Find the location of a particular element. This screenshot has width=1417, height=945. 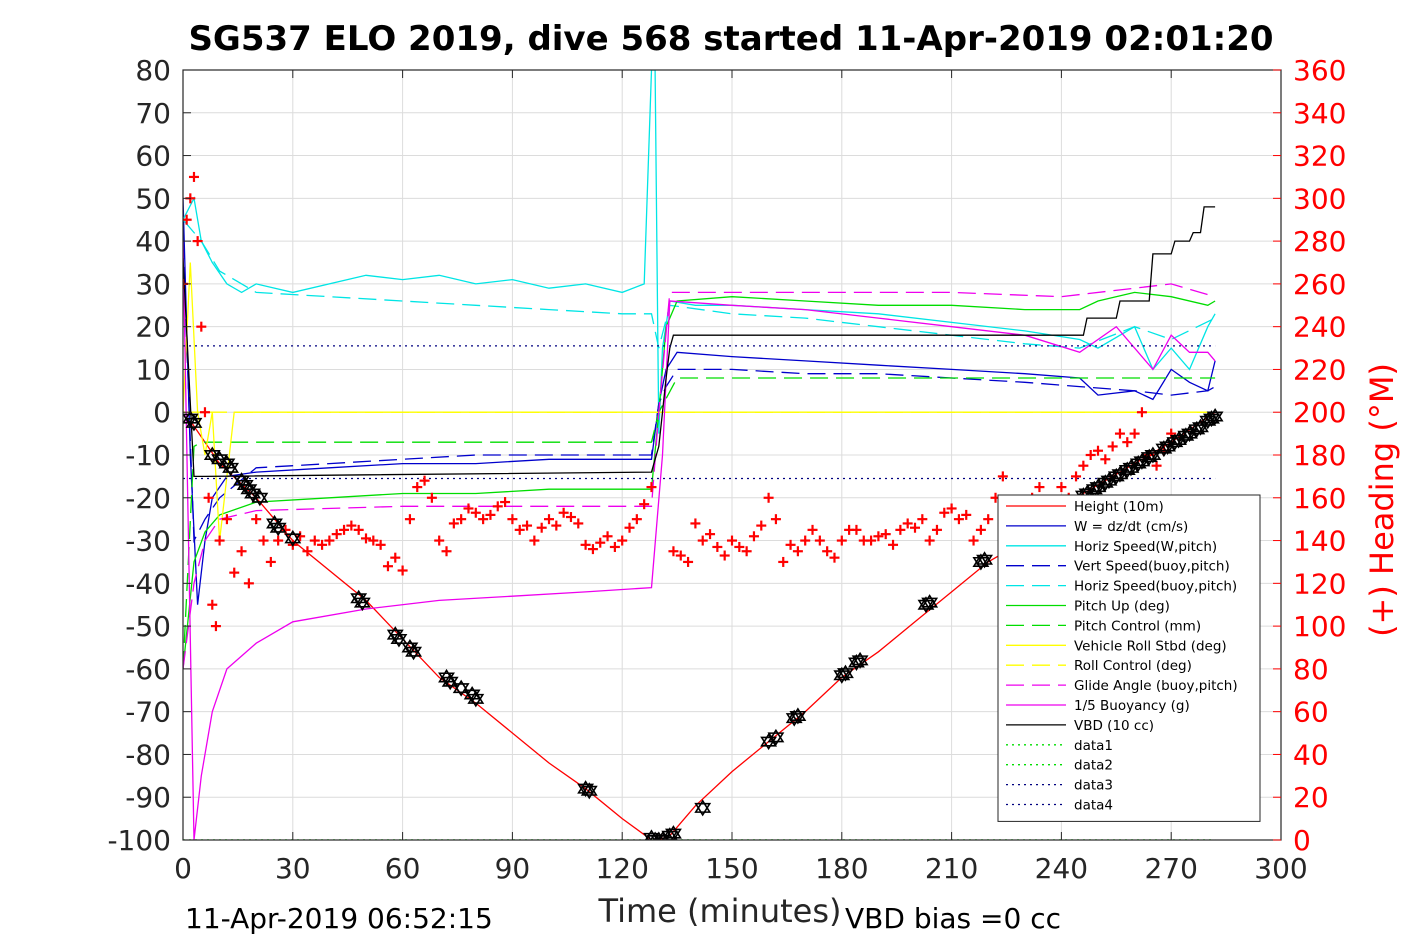

x-tick-label: 210 is located at coordinates (951, 868).